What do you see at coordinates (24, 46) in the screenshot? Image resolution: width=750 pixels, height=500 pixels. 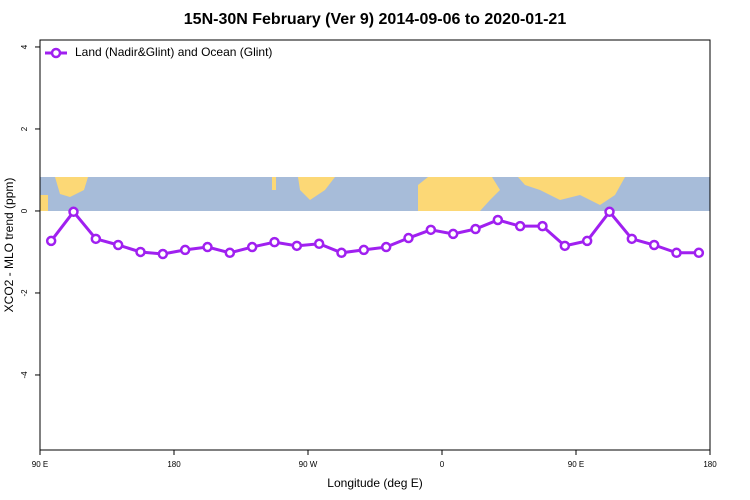 I see `y-tick-label: 4` at bounding box center [24, 46].